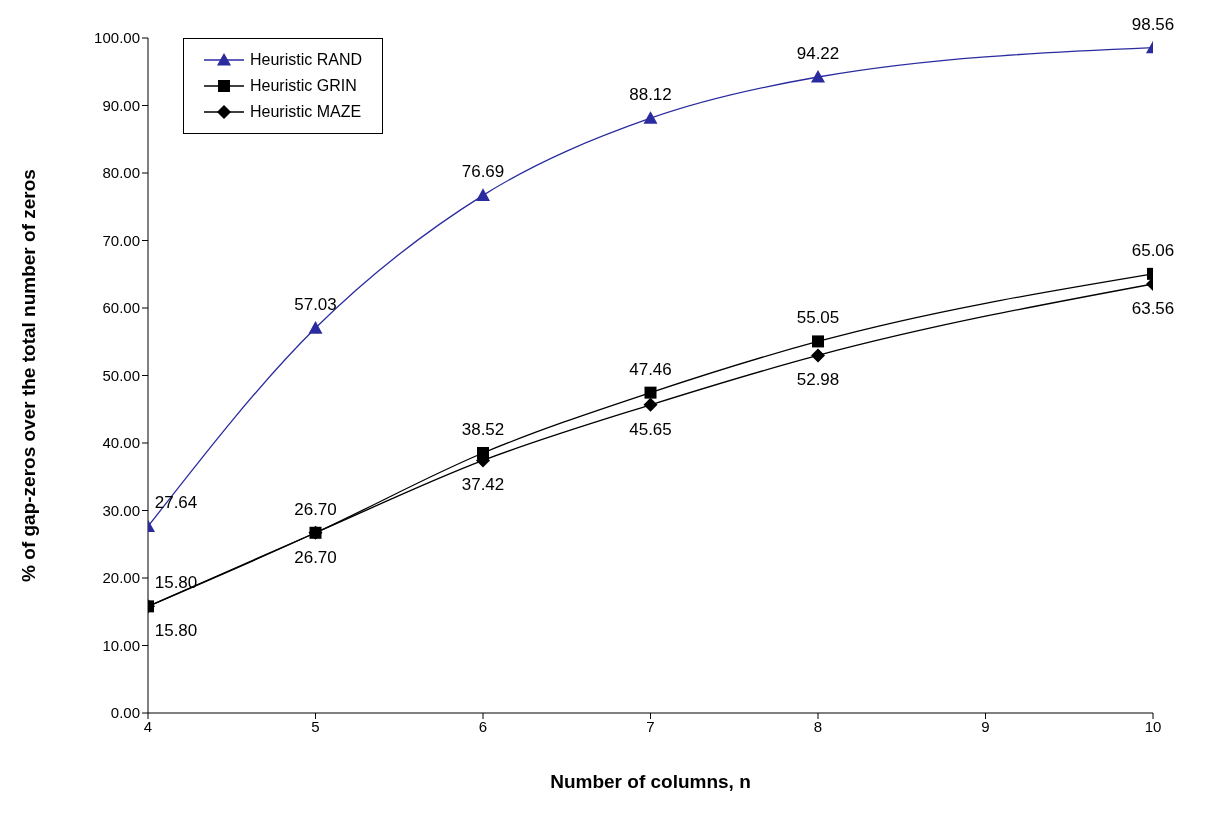 The image size is (1215, 825). What do you see at coordinates (483, 172) in the screenshot?
I see `data-label: 76.69` at bounding box center [483, 172].